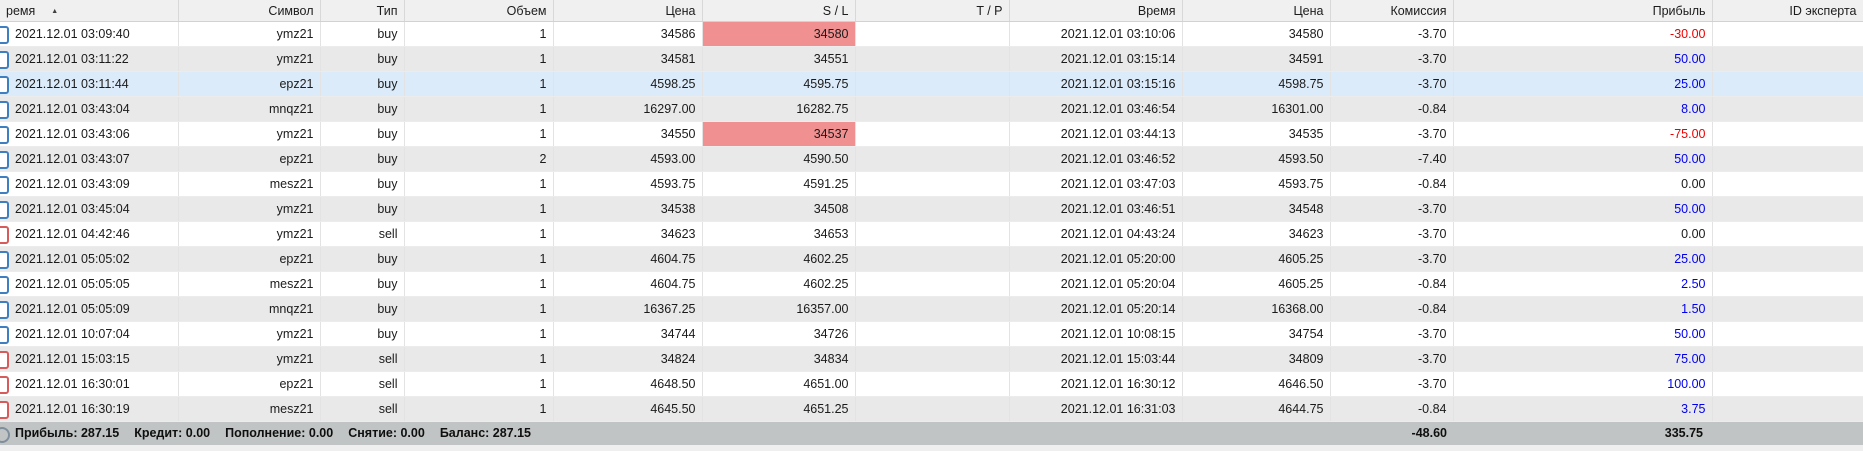 This screenshot has width=1863, height=451. What do you see at coordinates (779, 359) in the screenshot?
I see `cell-stop-loss: 34834` at bounding box center [779, 359].